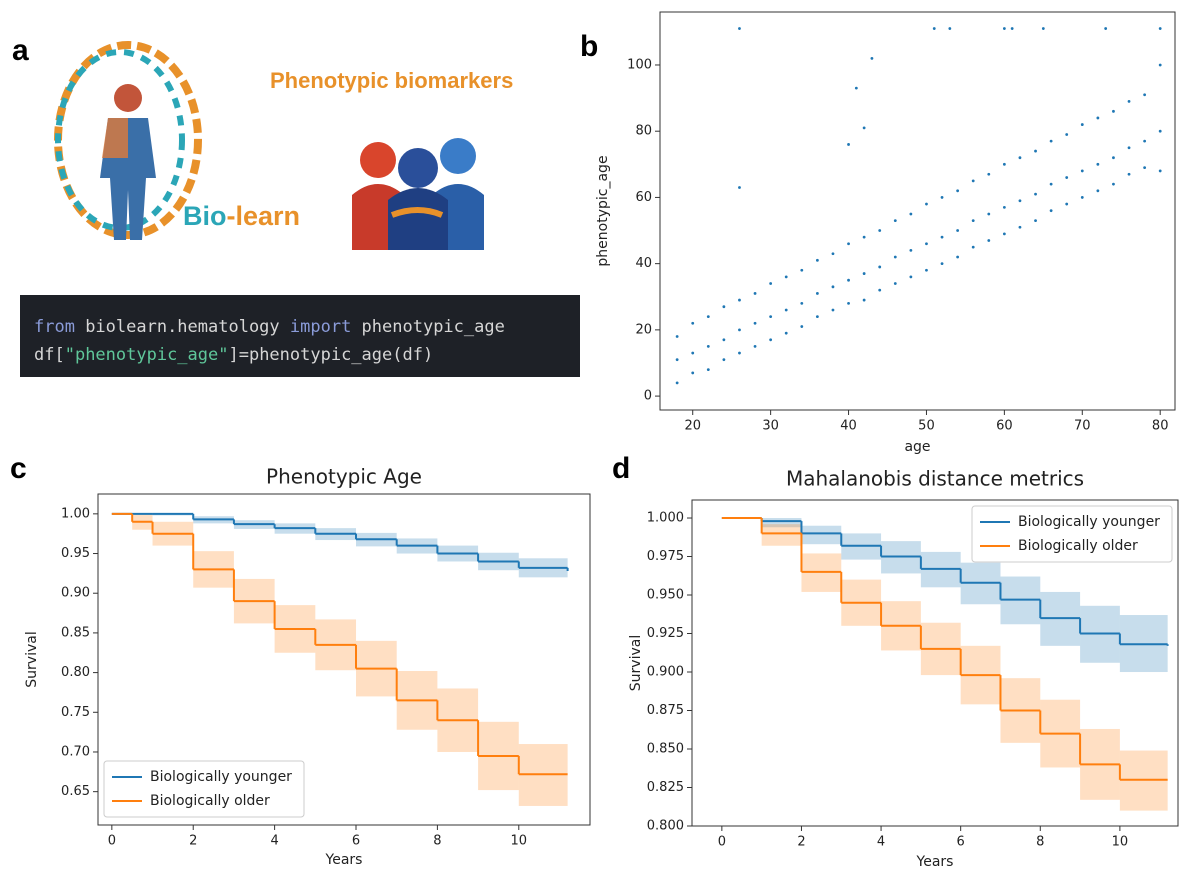 The image size is (1184, 869). Describe the element at coordinates (418, 194) in the screenshot. I see `people-art` at that location.